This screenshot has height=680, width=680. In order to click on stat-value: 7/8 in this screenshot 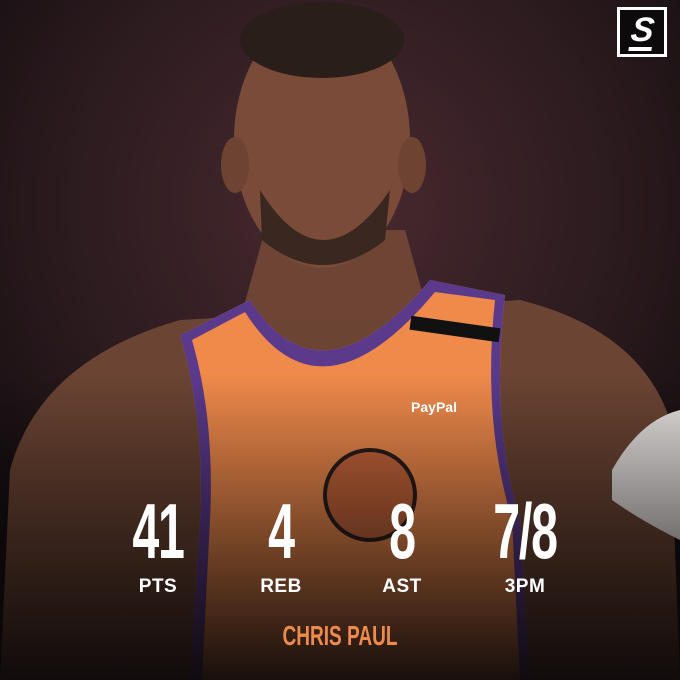, I will do `click(525, 531)`.